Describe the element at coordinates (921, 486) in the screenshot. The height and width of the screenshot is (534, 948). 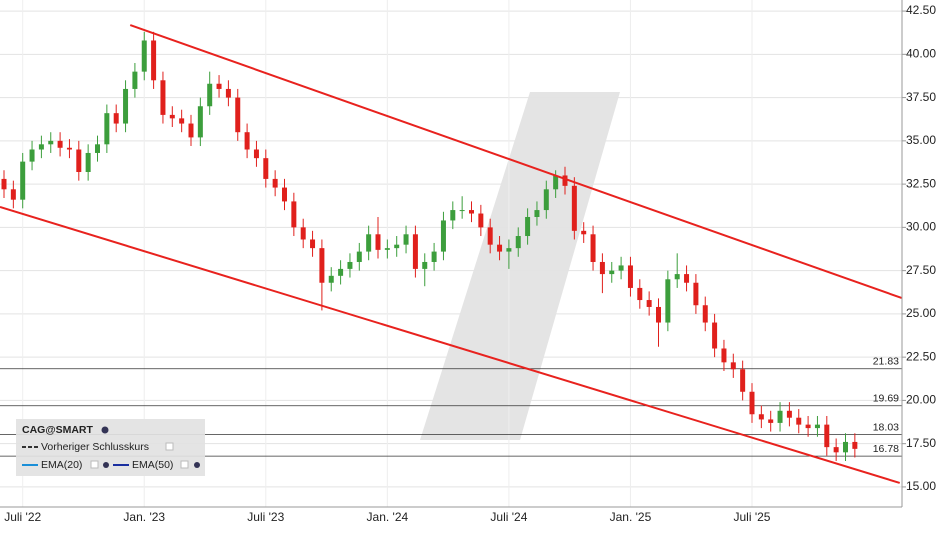
I see `y-tick-label: 15.00` at that location.